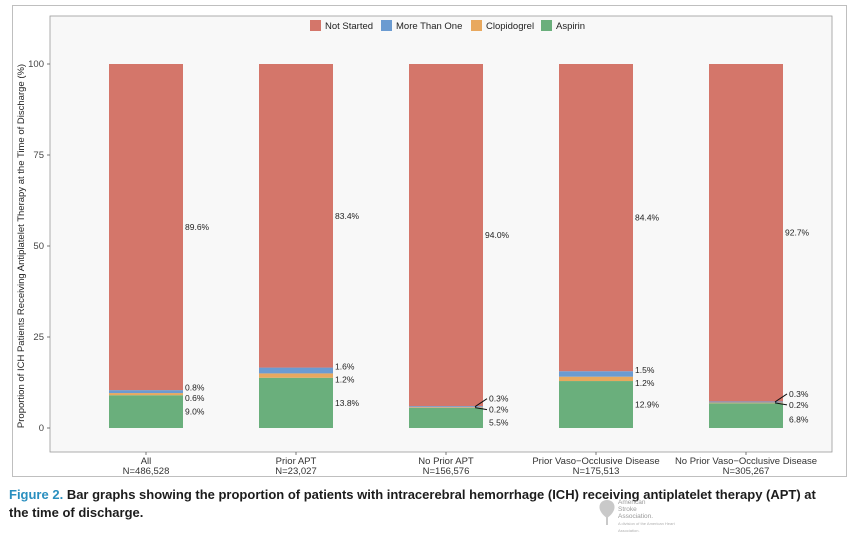  Describe the element at coordinates (499, 423) in the screenshot. I see `data-label-aspirin: 5.5%` at that location.